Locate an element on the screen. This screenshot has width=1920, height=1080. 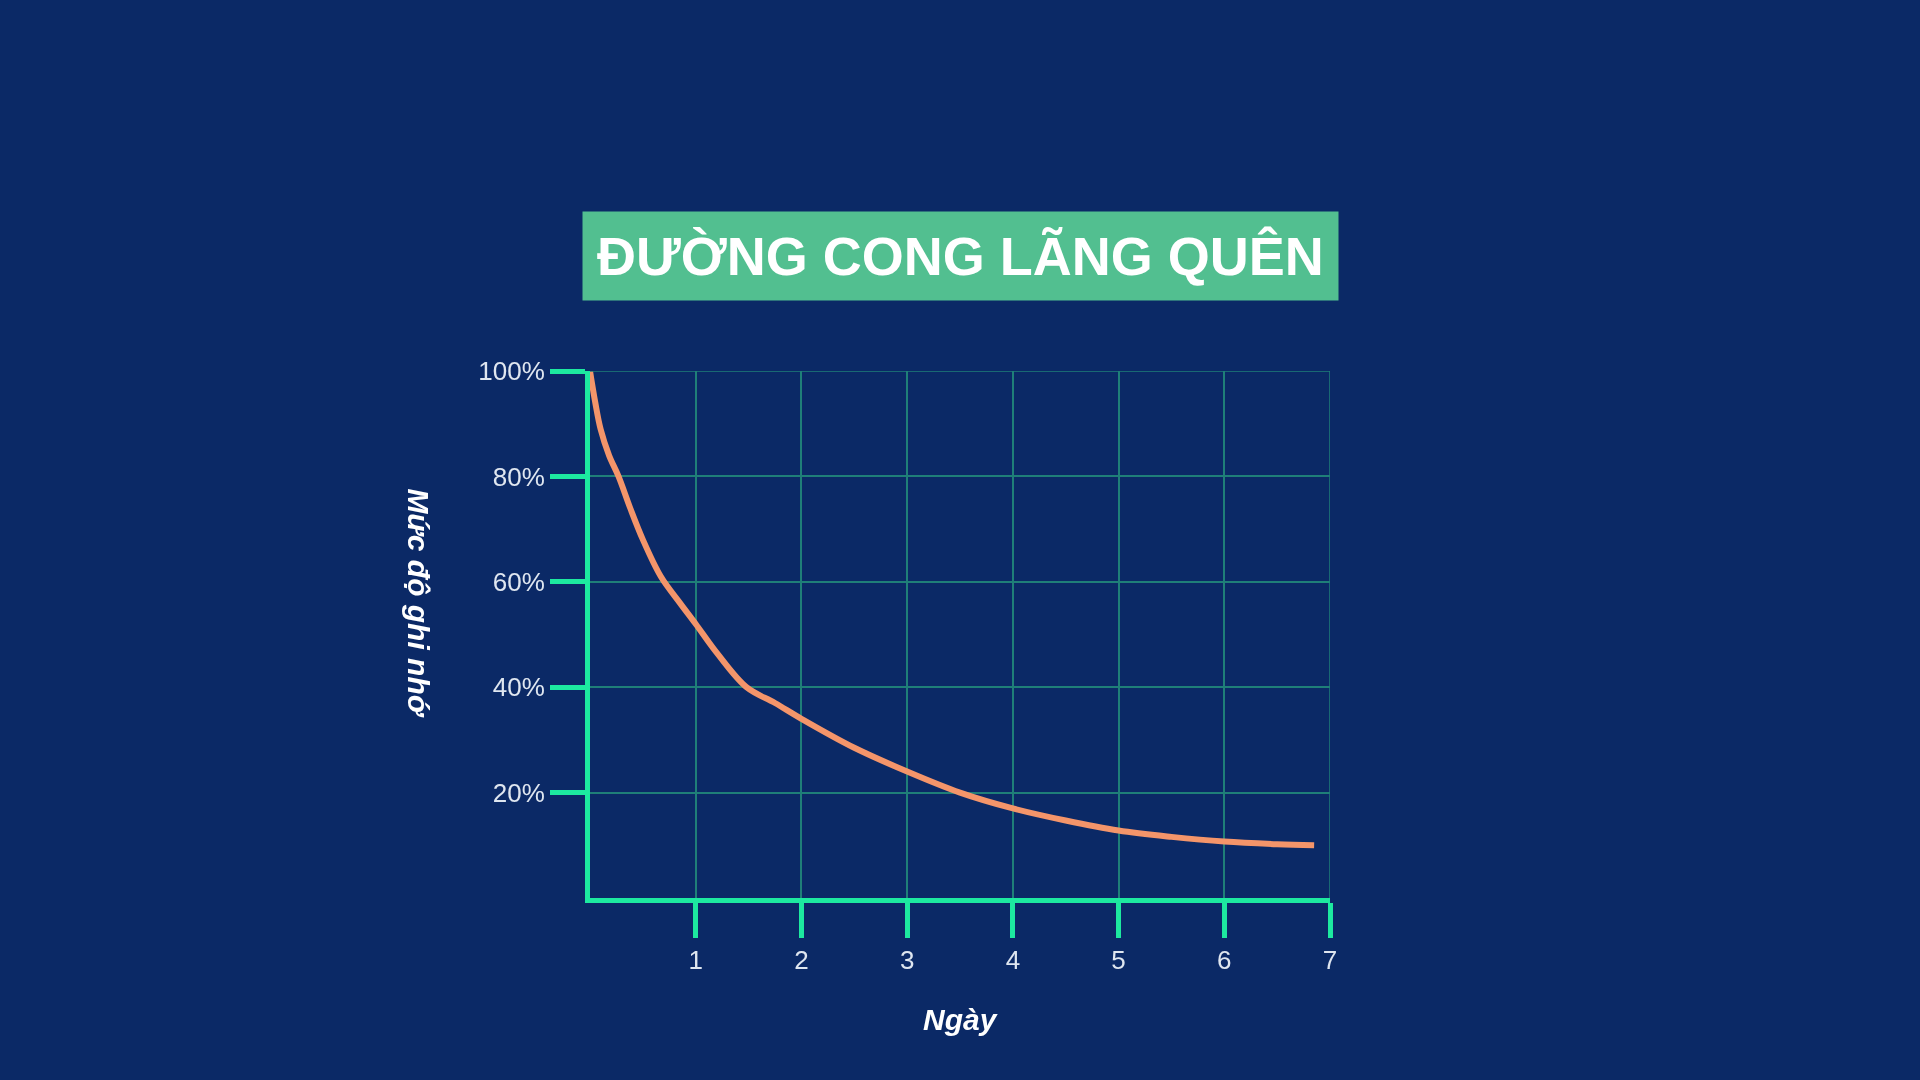
x-tick-label: 2 is located at coordinates (801, 960).